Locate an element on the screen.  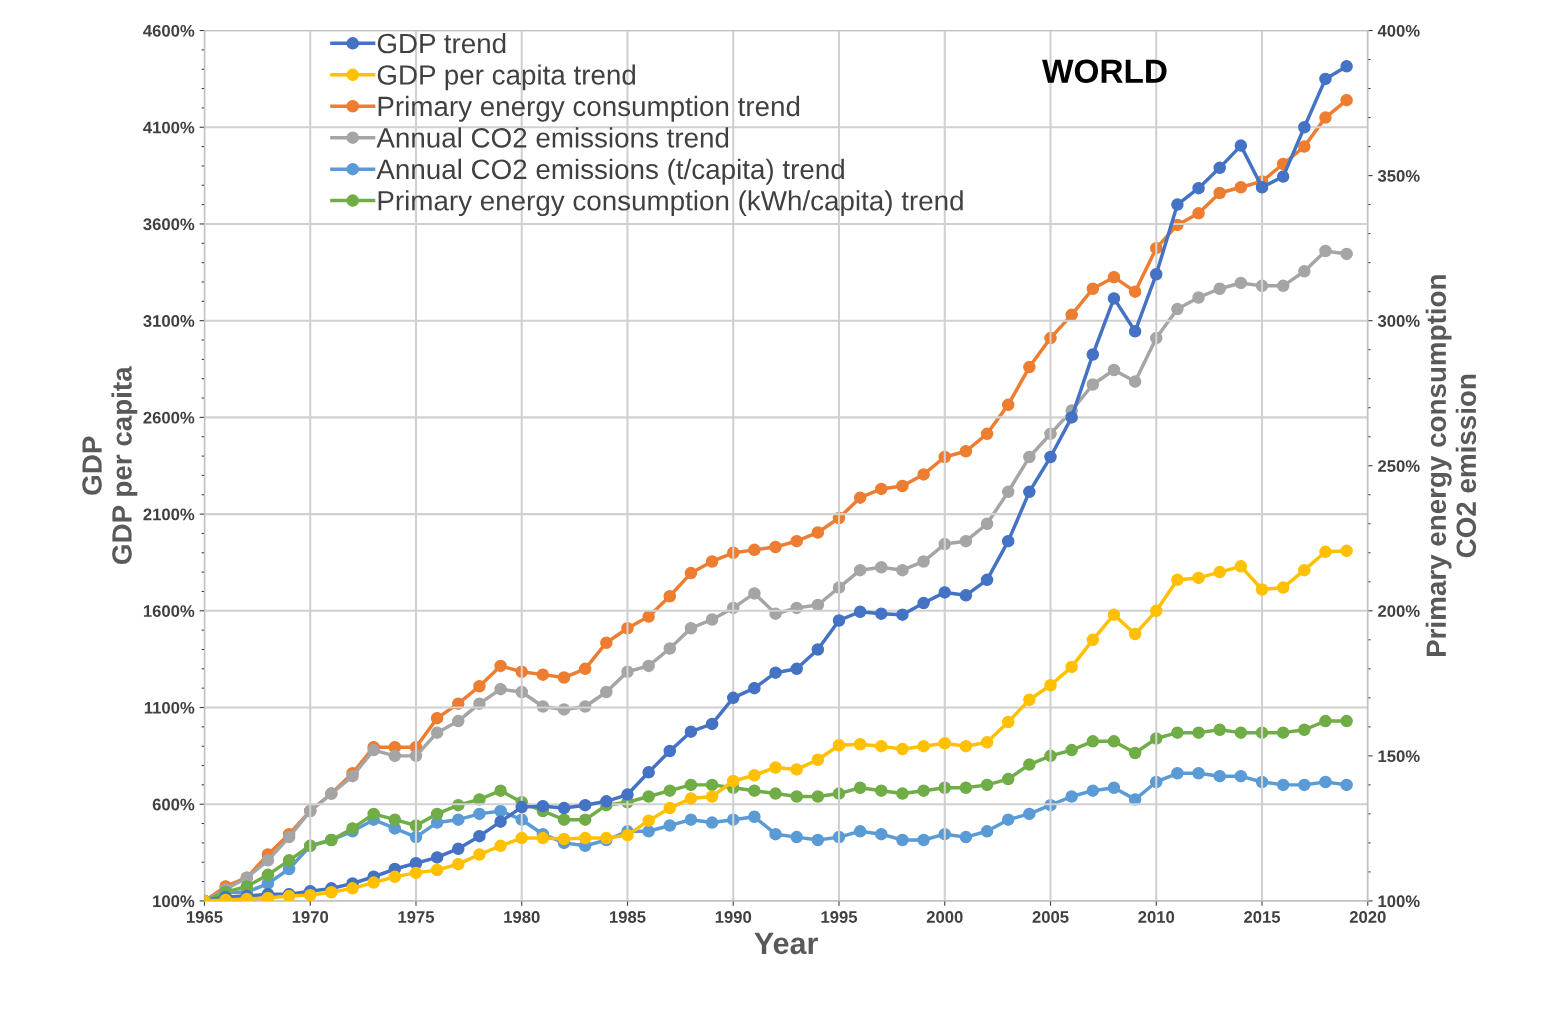
y2-tick-label: 100% is located at coordinates (1399, 901).